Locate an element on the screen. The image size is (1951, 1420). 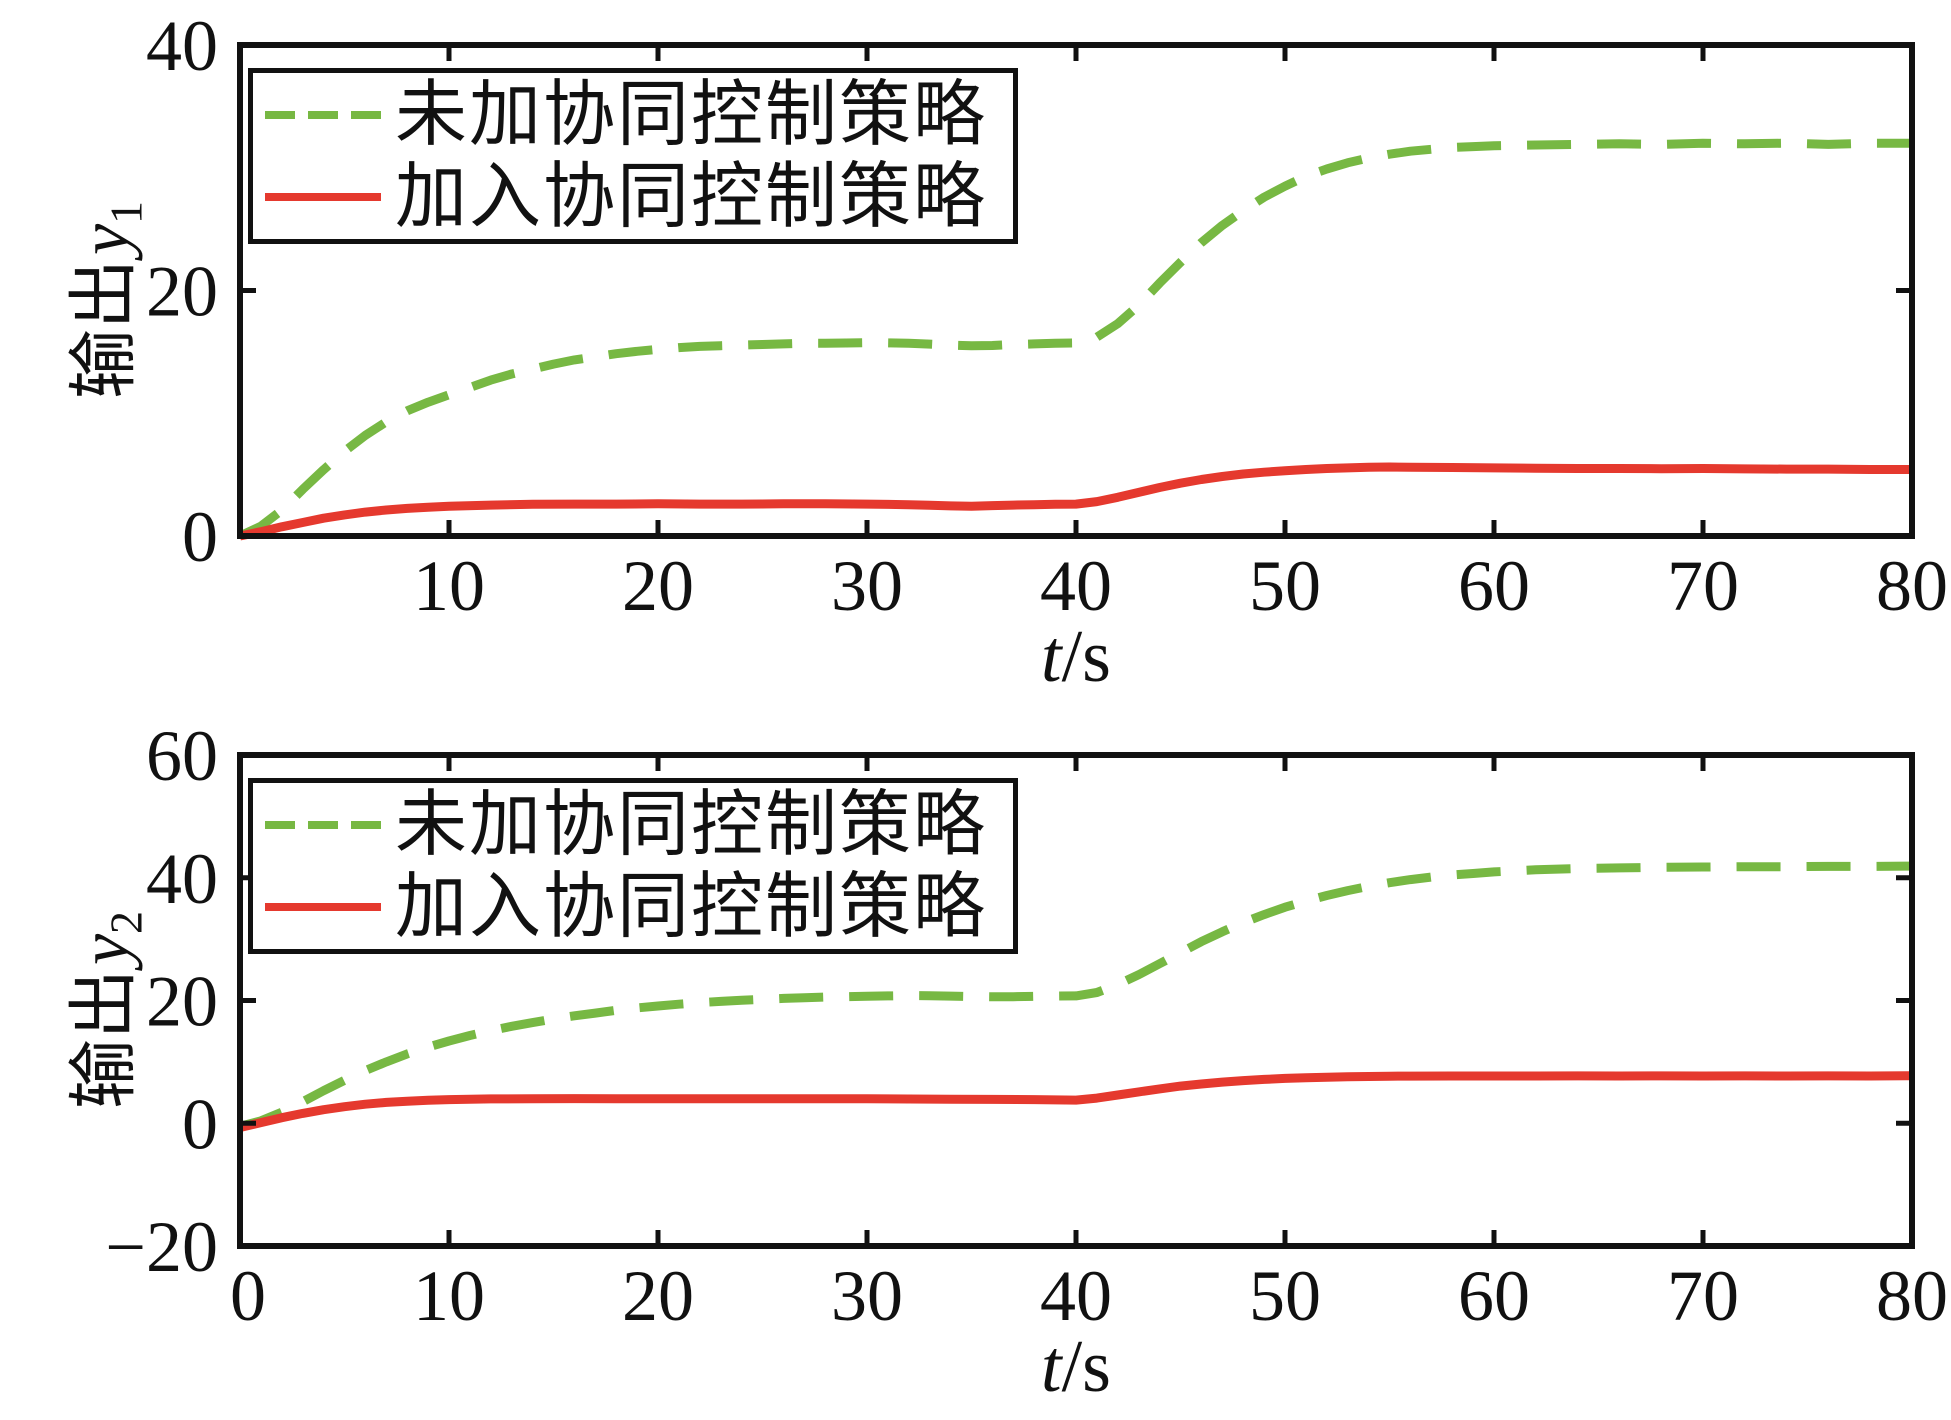
y-axis-label-y2: 输出y2 is located at coordinates (100, 1010).